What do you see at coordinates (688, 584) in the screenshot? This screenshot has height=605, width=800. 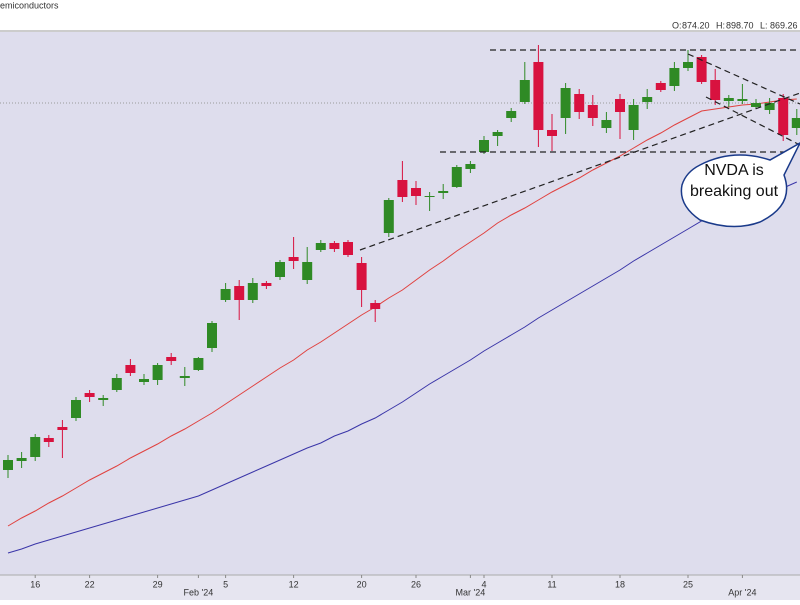 I see `x-tick-label: 25` at bounding box center [688, 584].